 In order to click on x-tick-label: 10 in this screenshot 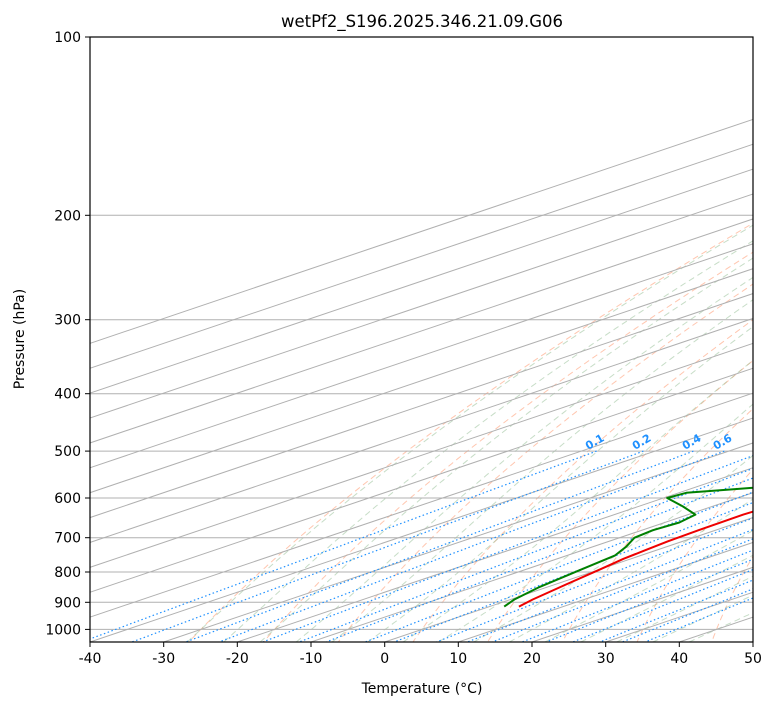, I will do `click(458, 659)`.